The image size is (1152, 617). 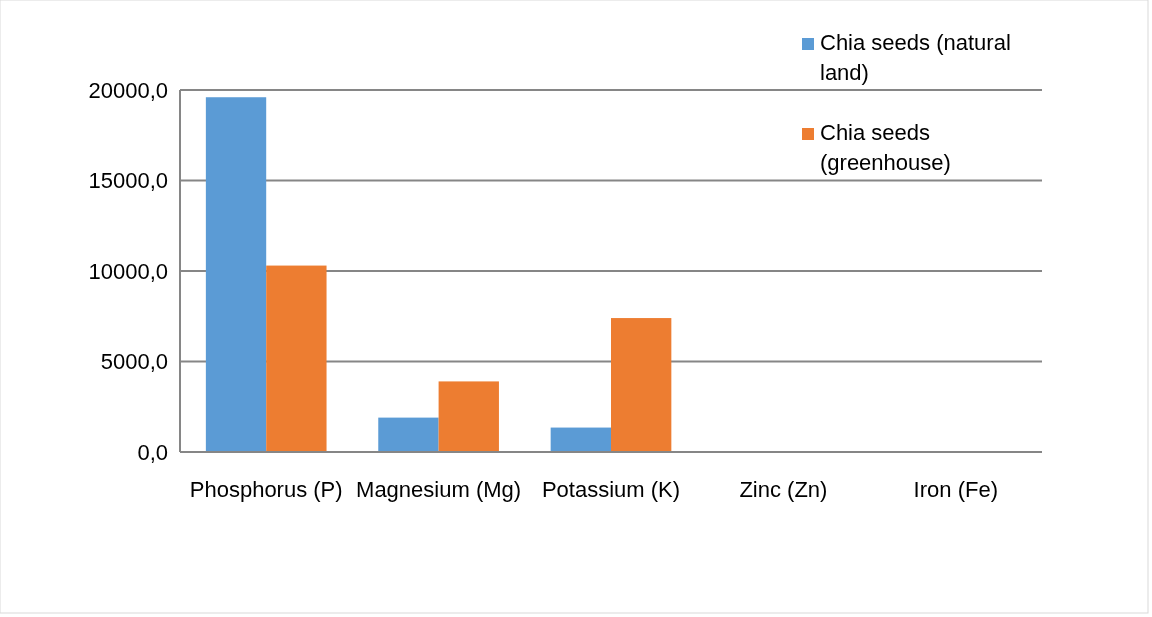 What do you see at coordinates (783, 489) in the screenshot?
I see `x-tick-label: Zinc (Zn)` at bounding box center [783, 489].